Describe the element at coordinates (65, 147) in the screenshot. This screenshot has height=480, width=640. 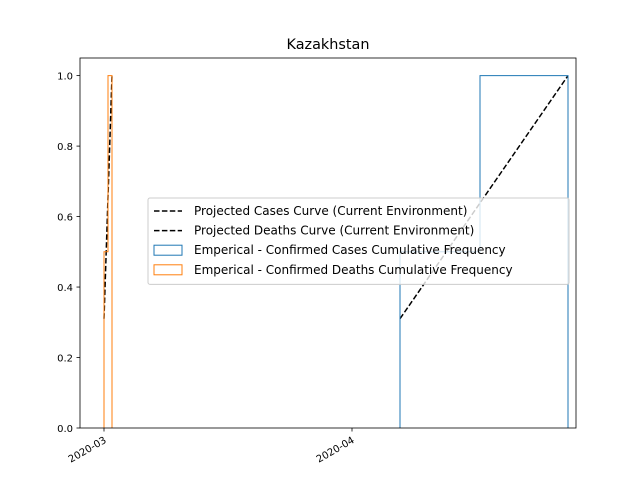
I see `y-tick-label: 0.8` at that location.